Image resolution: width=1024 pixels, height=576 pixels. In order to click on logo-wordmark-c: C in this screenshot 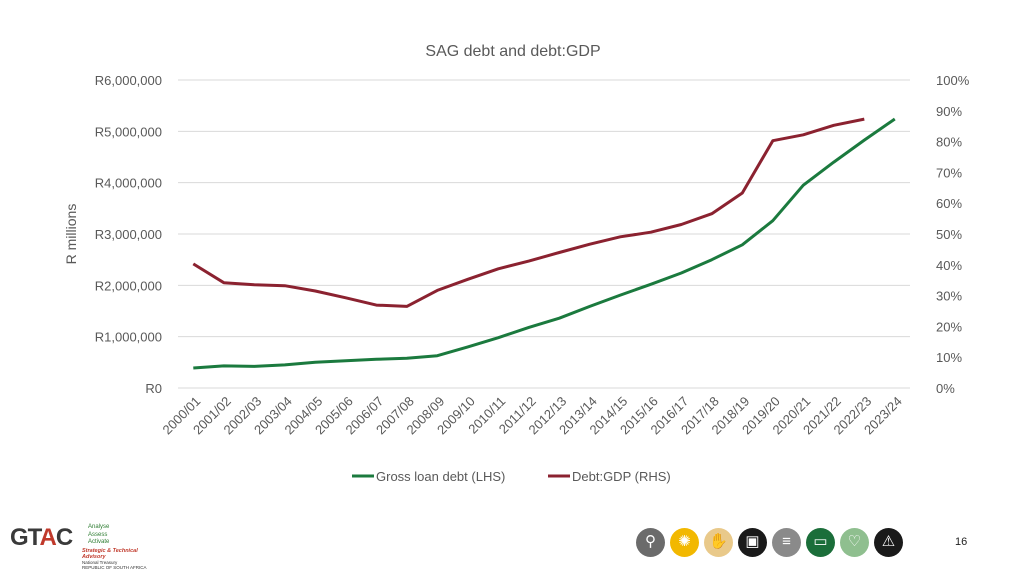, I will do `click(64, 537)`.